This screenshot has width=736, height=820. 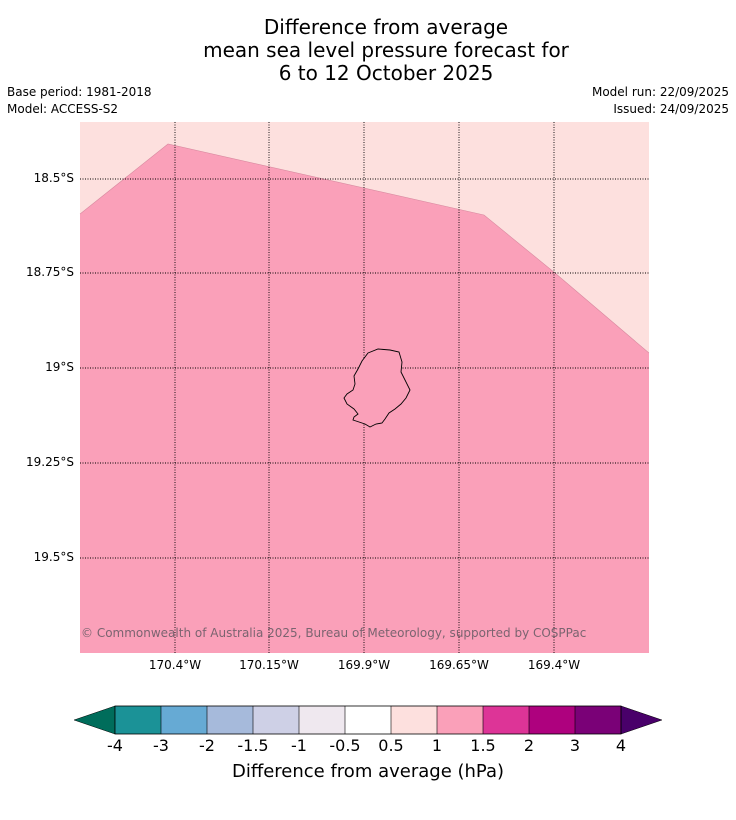 I want to click on lon-tick-5: 169.4°W, so click(x=554, y=665).